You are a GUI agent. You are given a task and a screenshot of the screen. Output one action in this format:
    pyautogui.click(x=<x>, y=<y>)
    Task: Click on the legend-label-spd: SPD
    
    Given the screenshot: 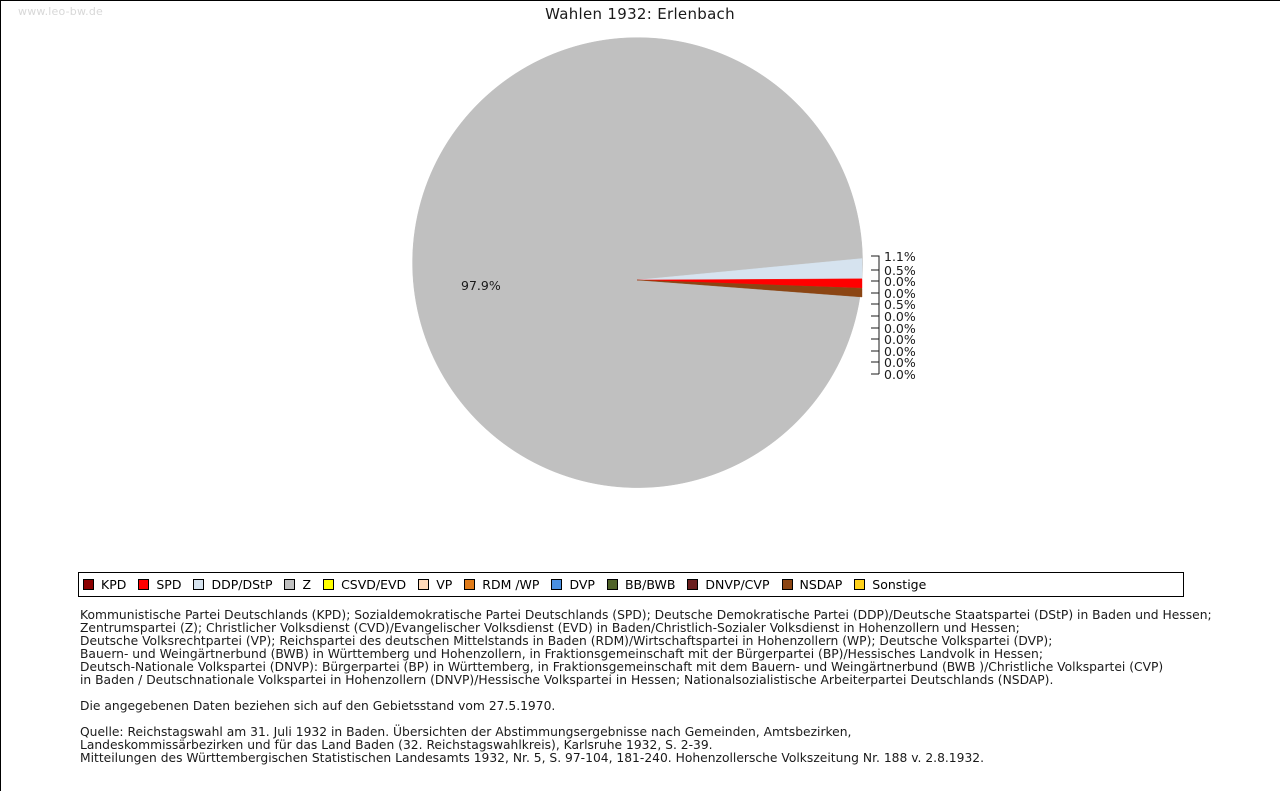 What is the action you would take?
    pyautogui.click(x=169, y=584)
    